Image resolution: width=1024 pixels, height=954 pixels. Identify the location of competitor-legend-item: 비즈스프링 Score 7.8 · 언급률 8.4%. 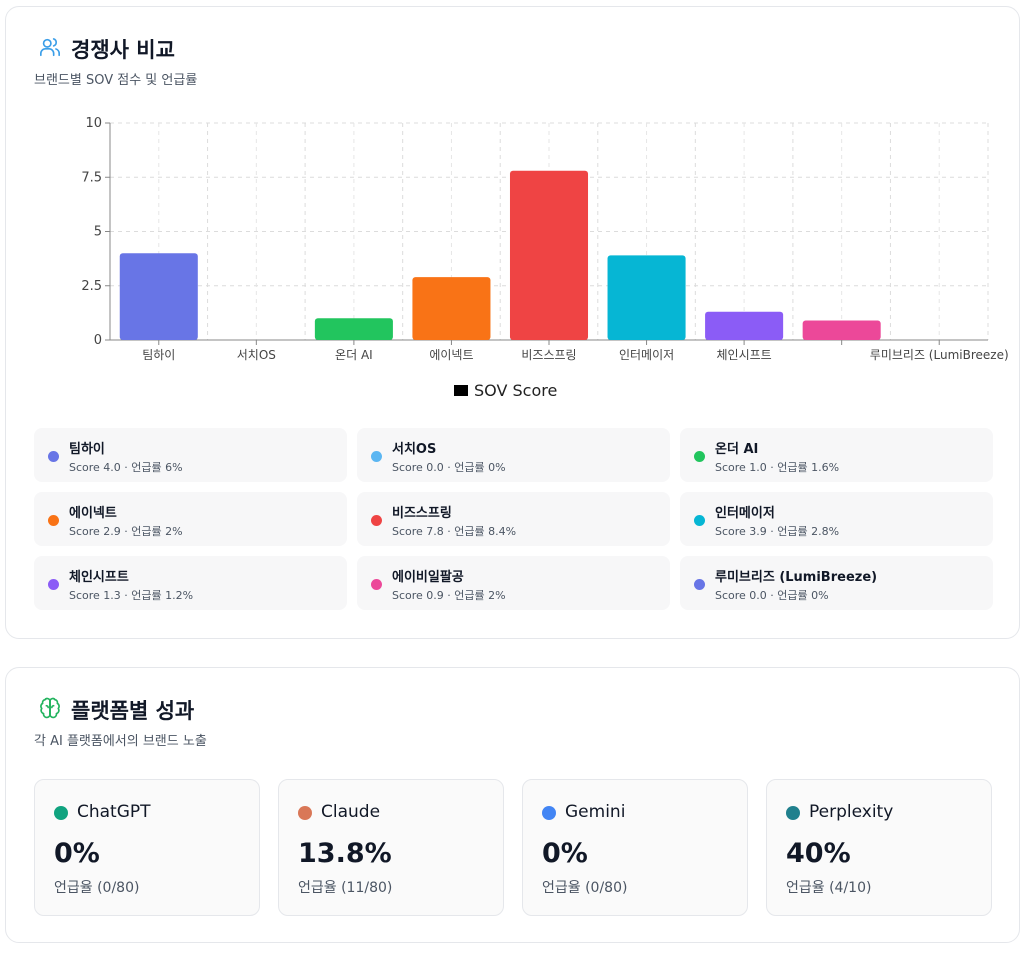
(513, 519).